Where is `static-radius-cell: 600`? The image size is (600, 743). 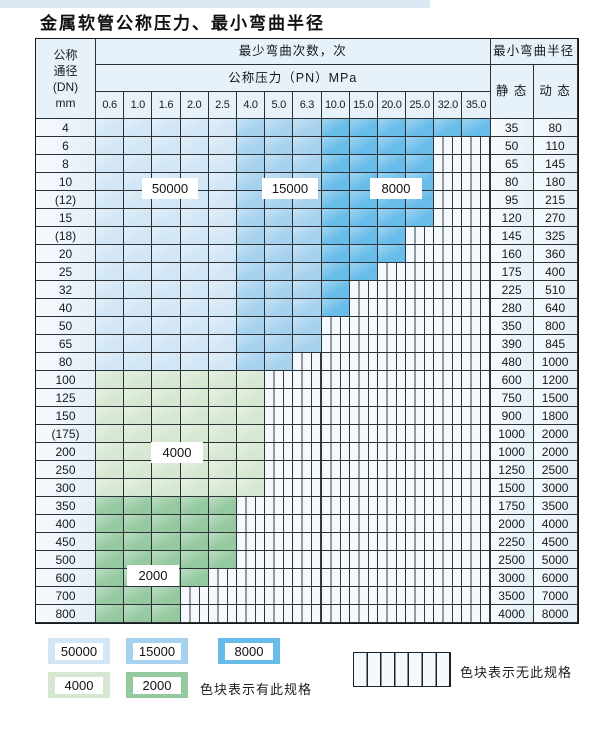 static-radius-cell: 600 is located at coordinates (512, 380).